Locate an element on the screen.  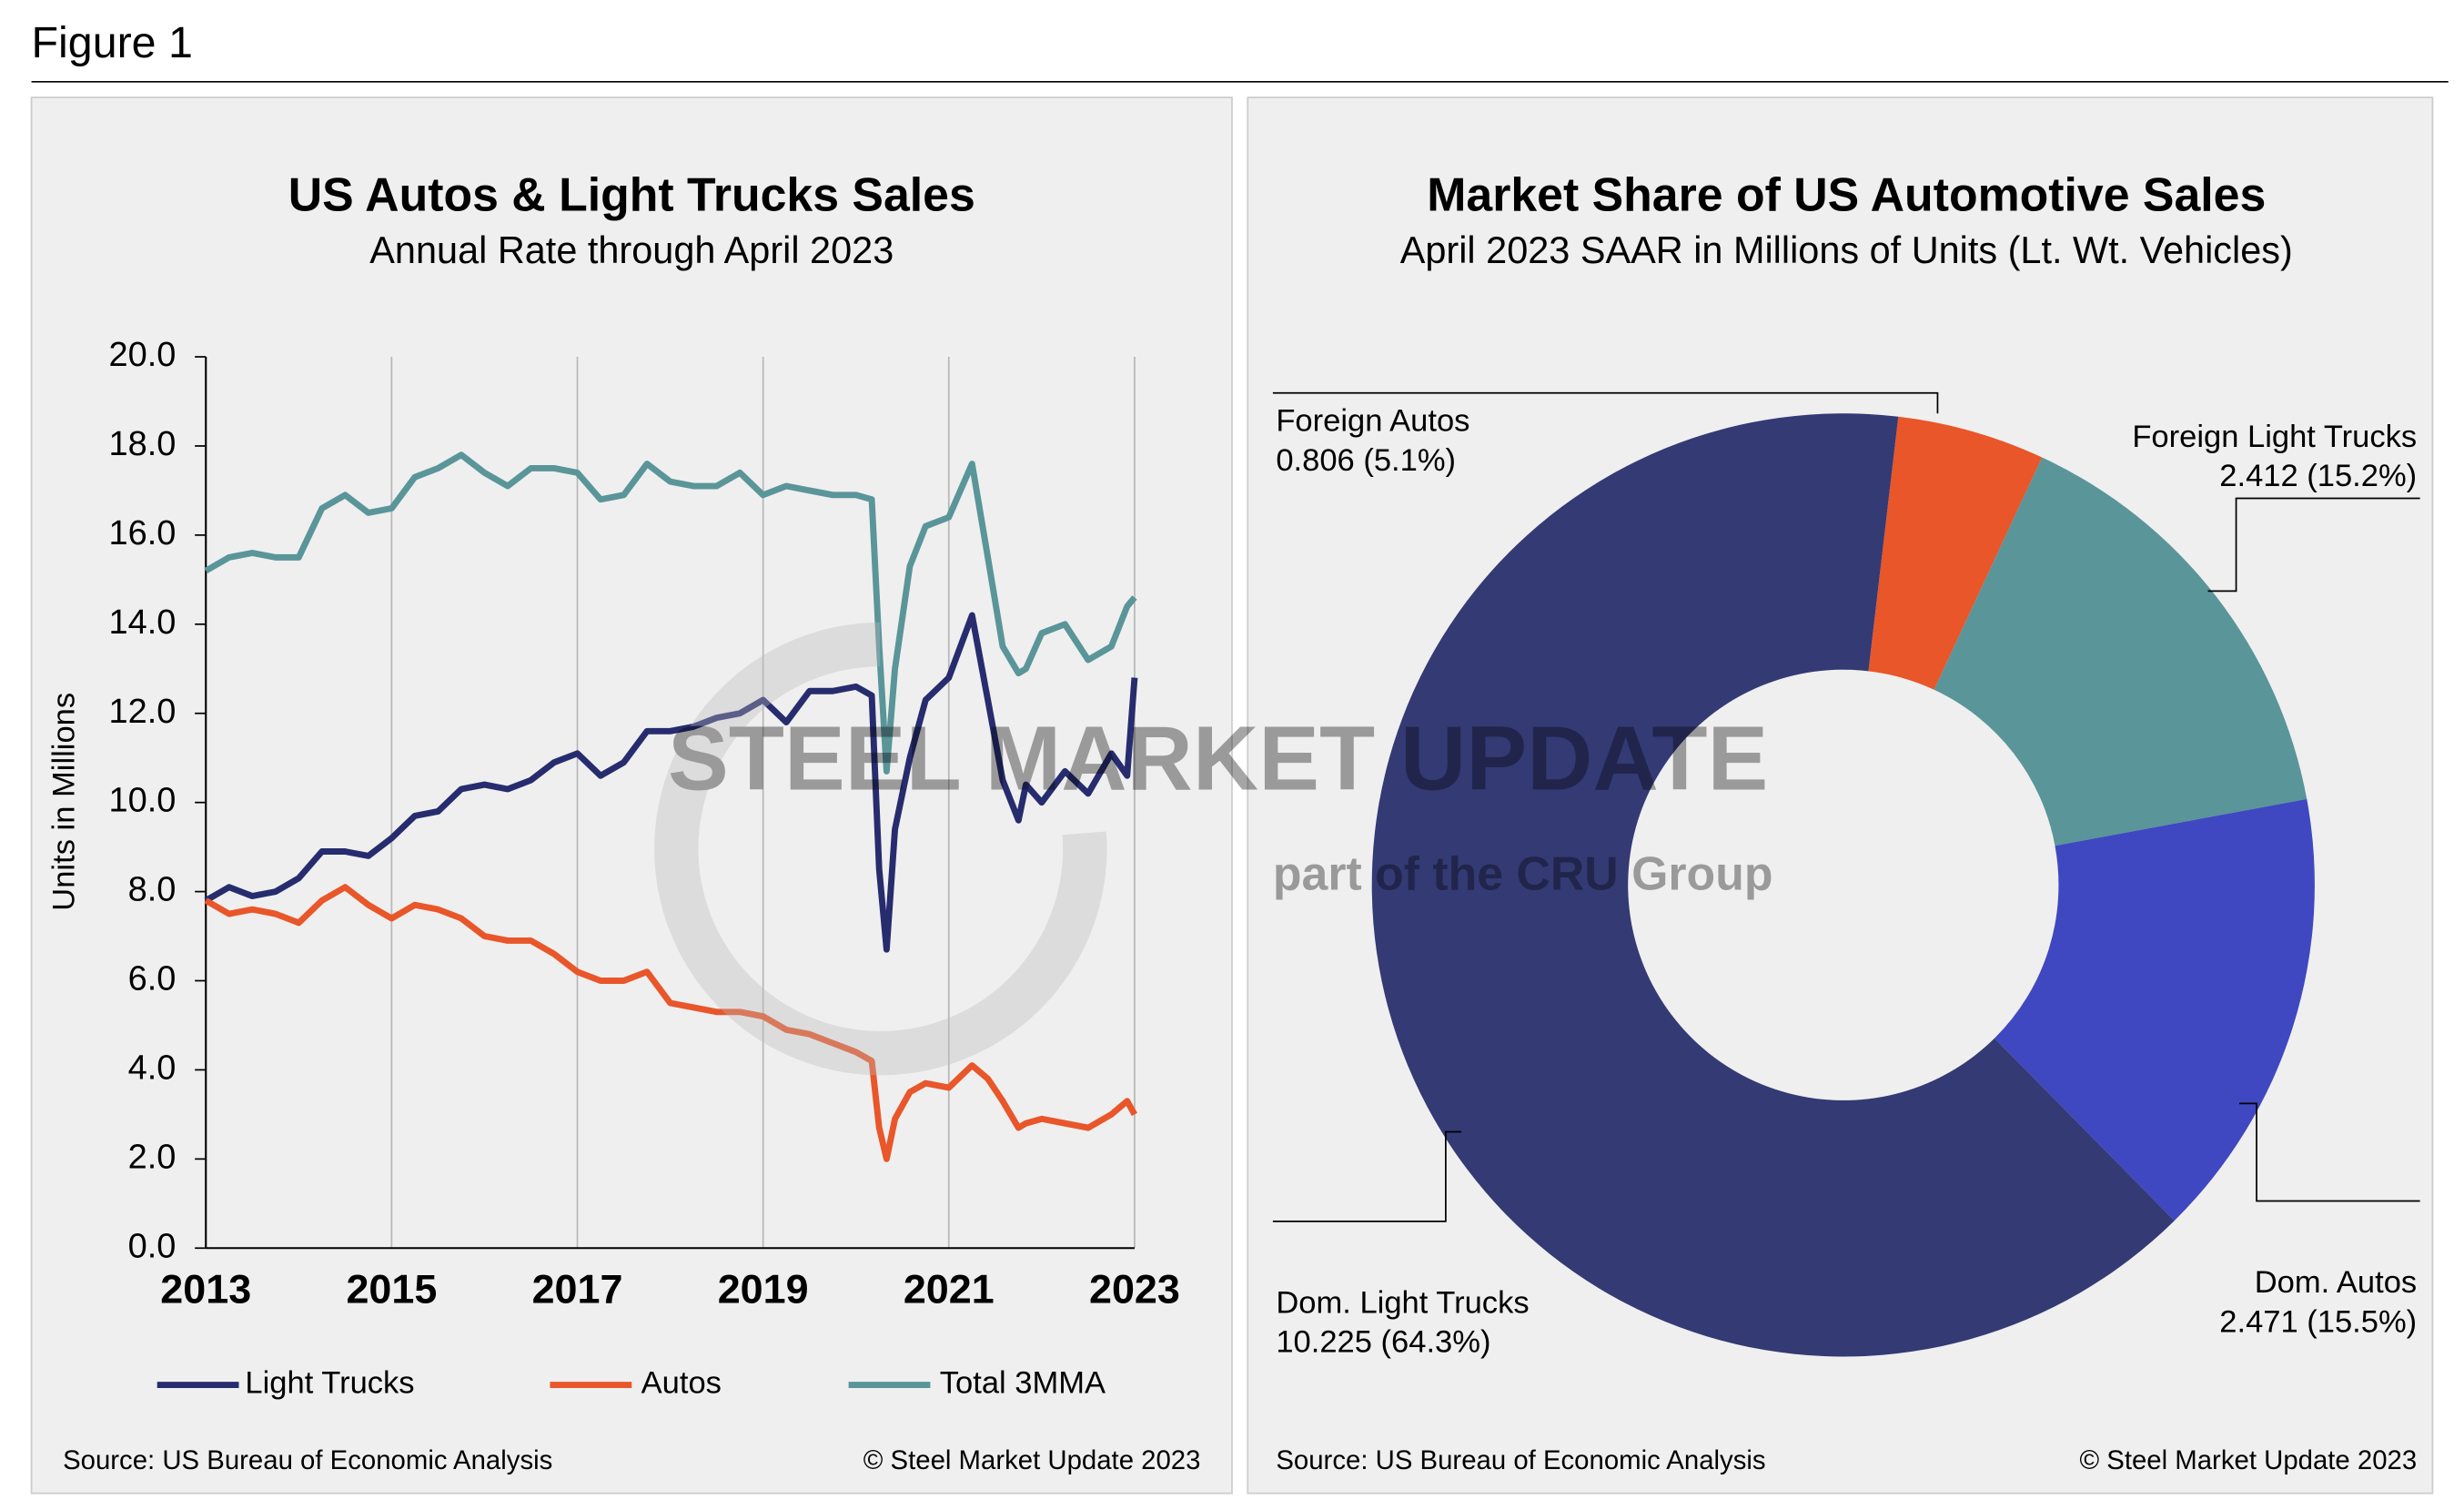
legend-label: Autos is located at coordinates (681, 1383).